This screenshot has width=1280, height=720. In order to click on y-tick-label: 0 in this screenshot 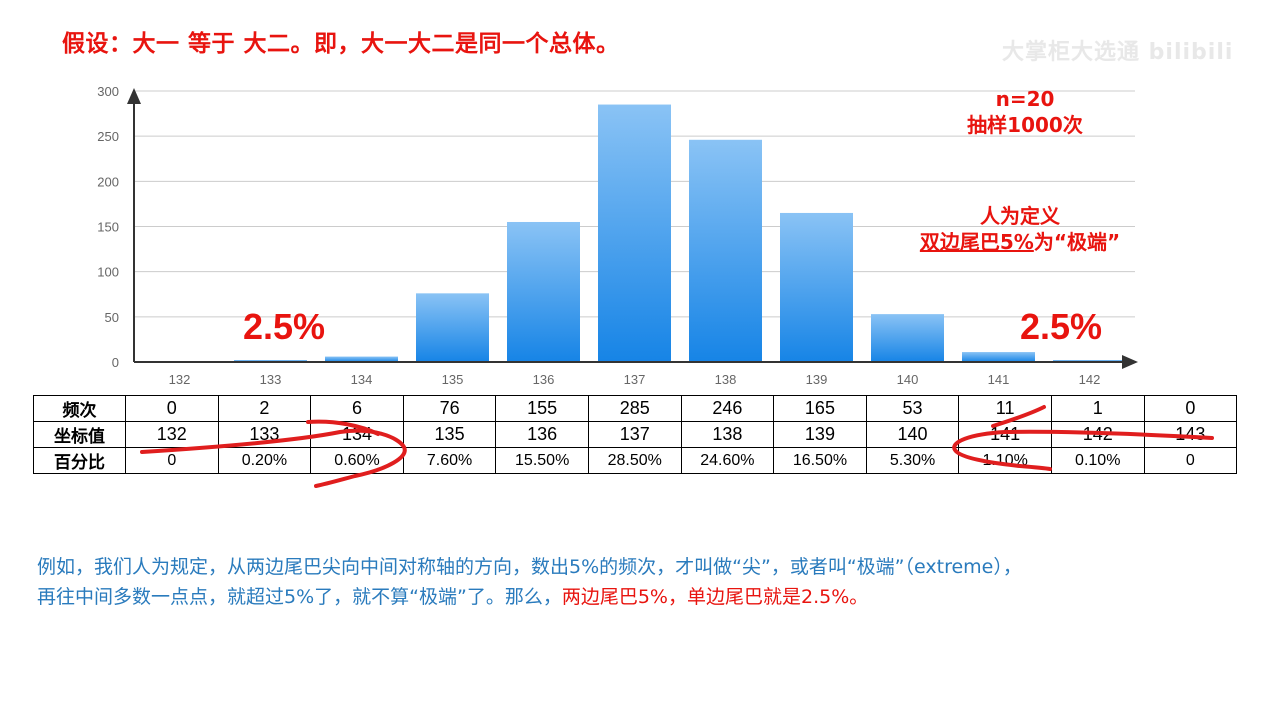, I will do `click(115, 362)`.